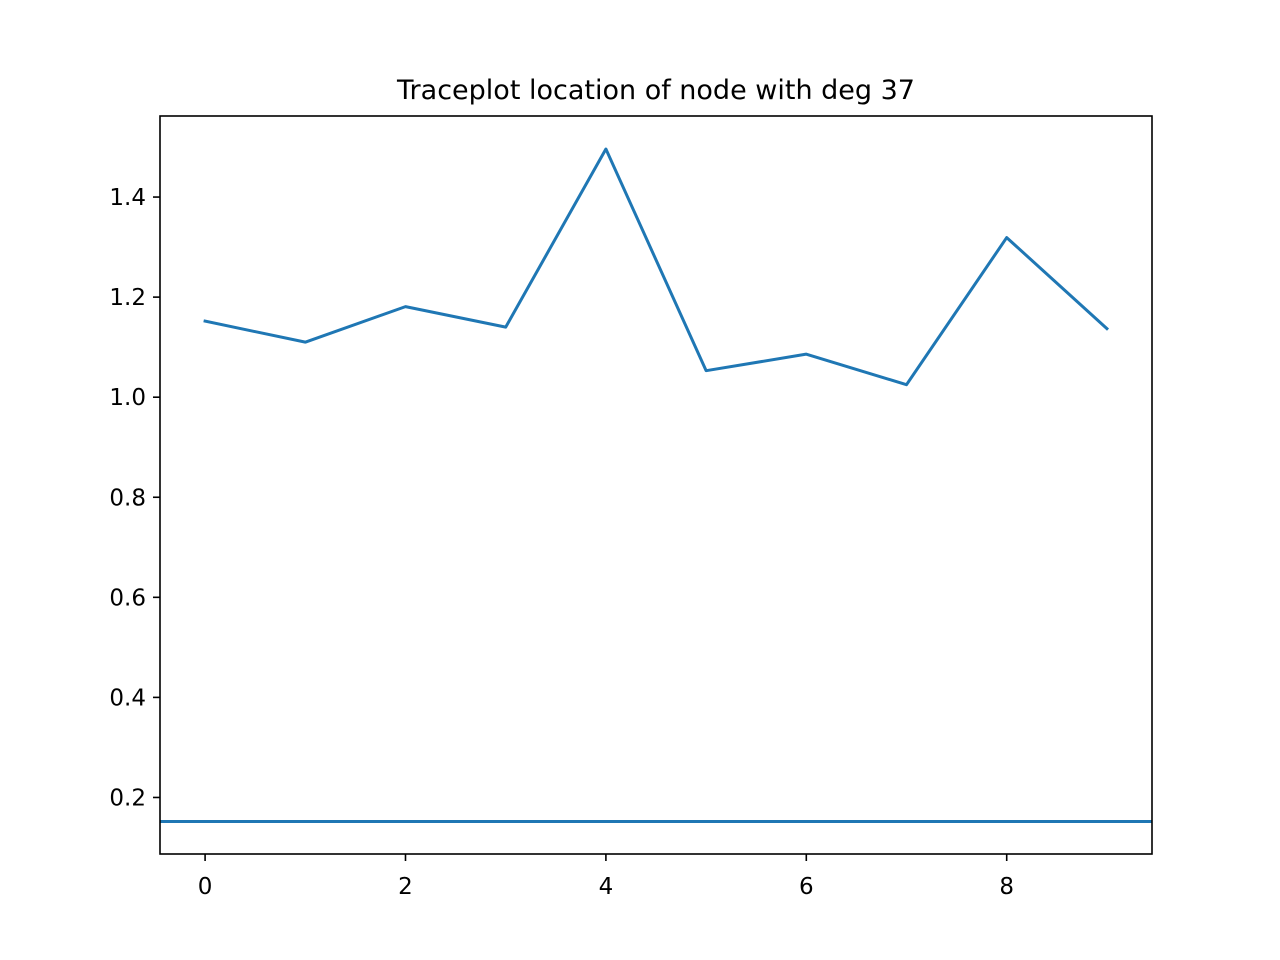 This screenshot has height=960, width=1280. What do you see at coordinates (127, 698) in the screenshot?
I see `y-tick-label: 0.4` at bounding box center [127, 698].